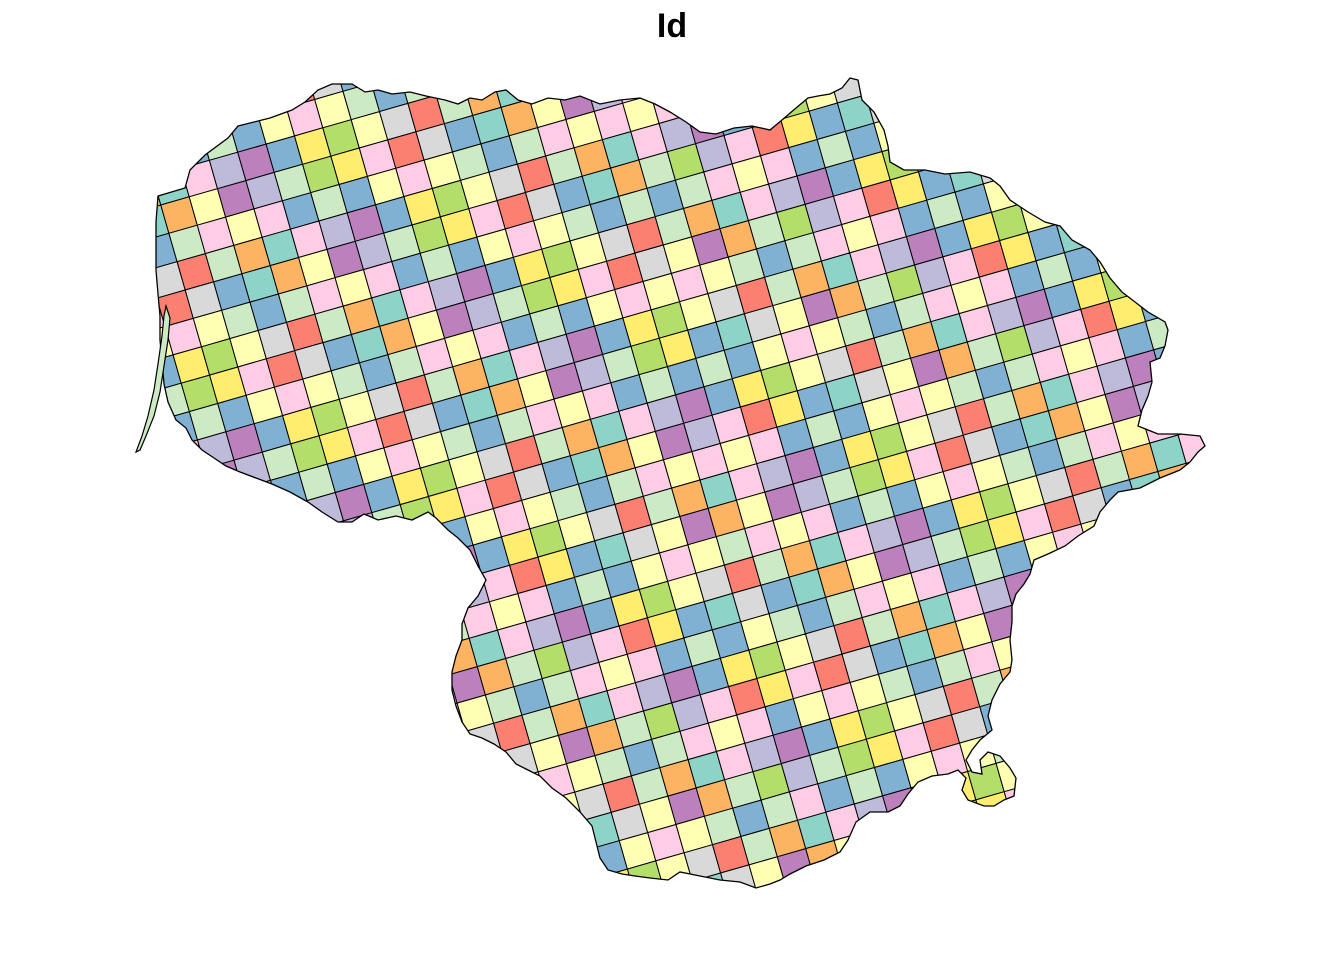 The width and height of the screenshot is (1344, 960). Describe the element at coordinates (152, 378) in the screenshot. I see `curonian-spit` at that location.